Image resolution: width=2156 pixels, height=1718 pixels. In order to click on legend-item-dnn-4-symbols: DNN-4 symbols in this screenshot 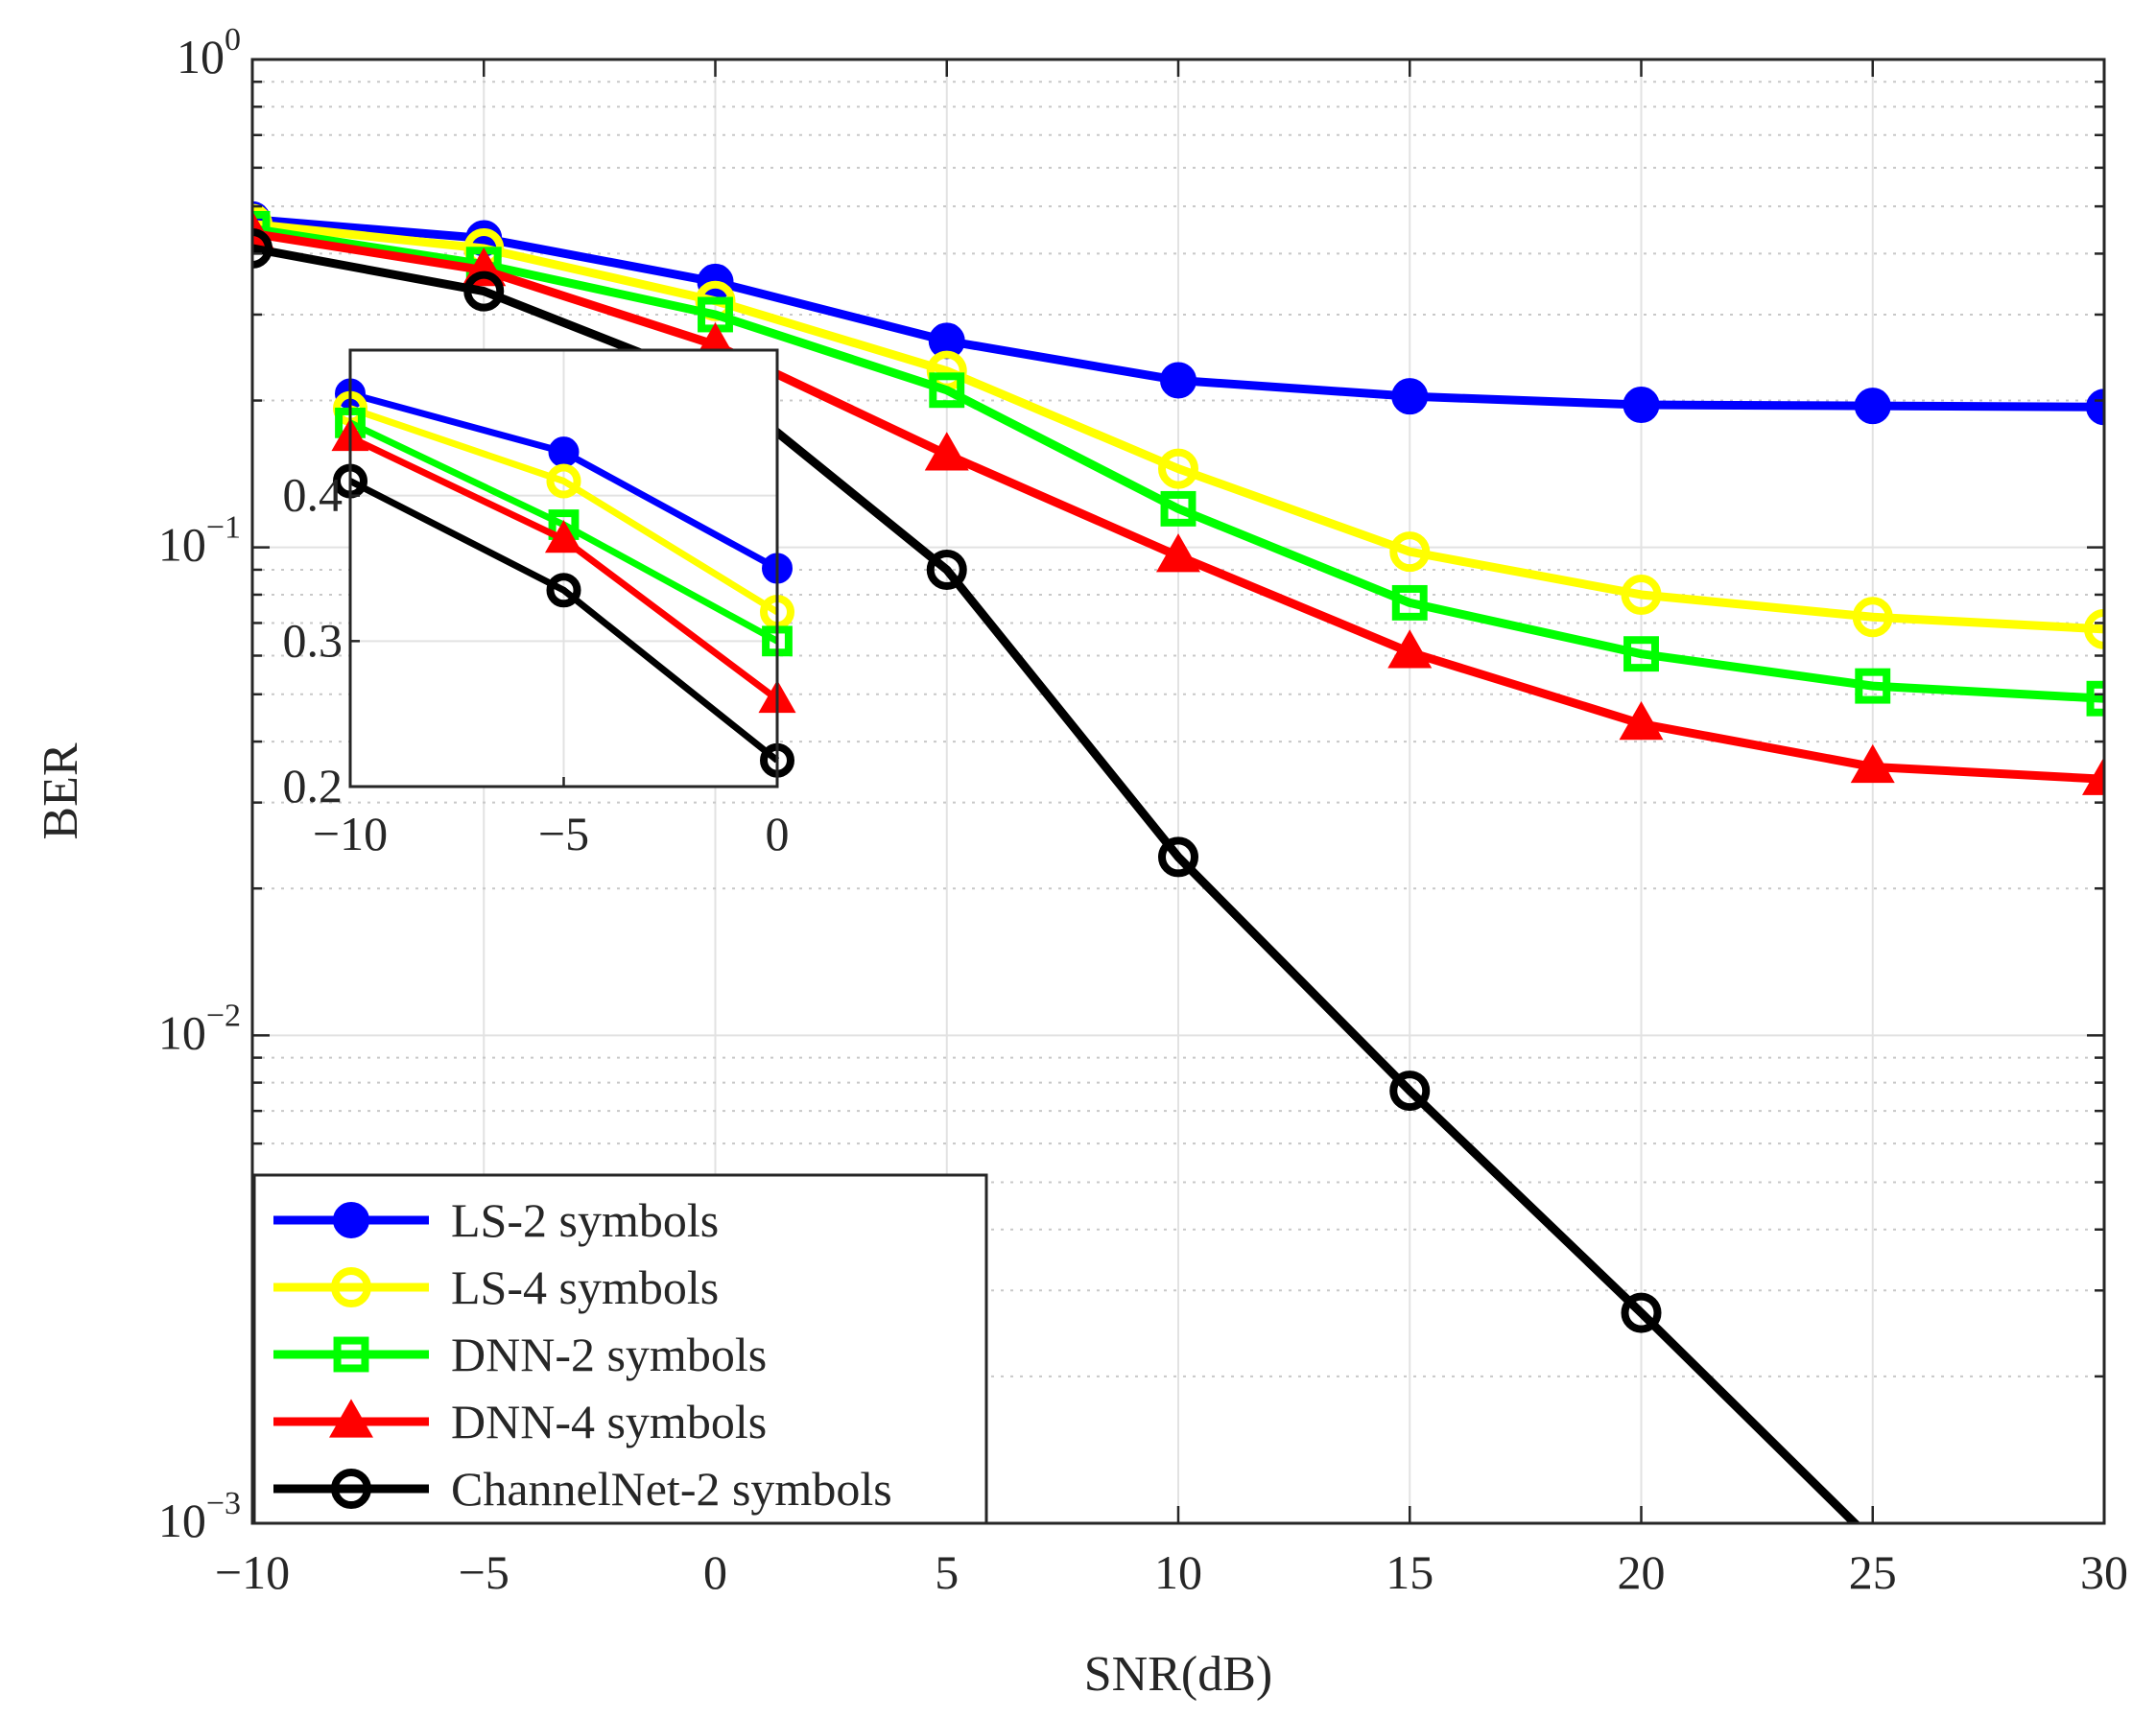, I will do `click(520, 1421)`.